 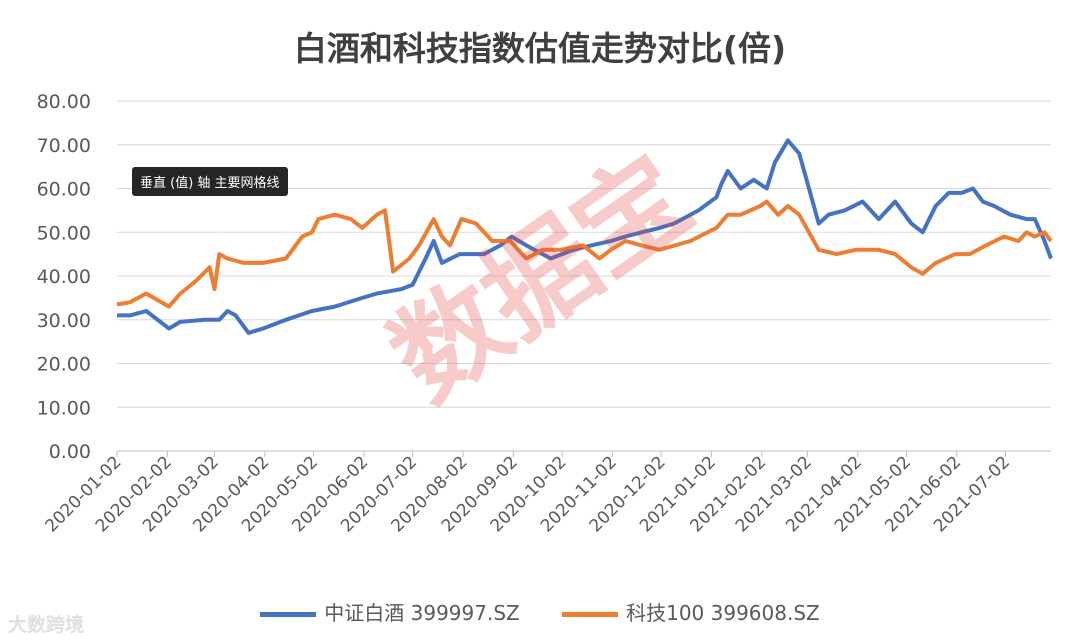 I want to click on legend-swatch-baijiu, so click(x=288, y=614).